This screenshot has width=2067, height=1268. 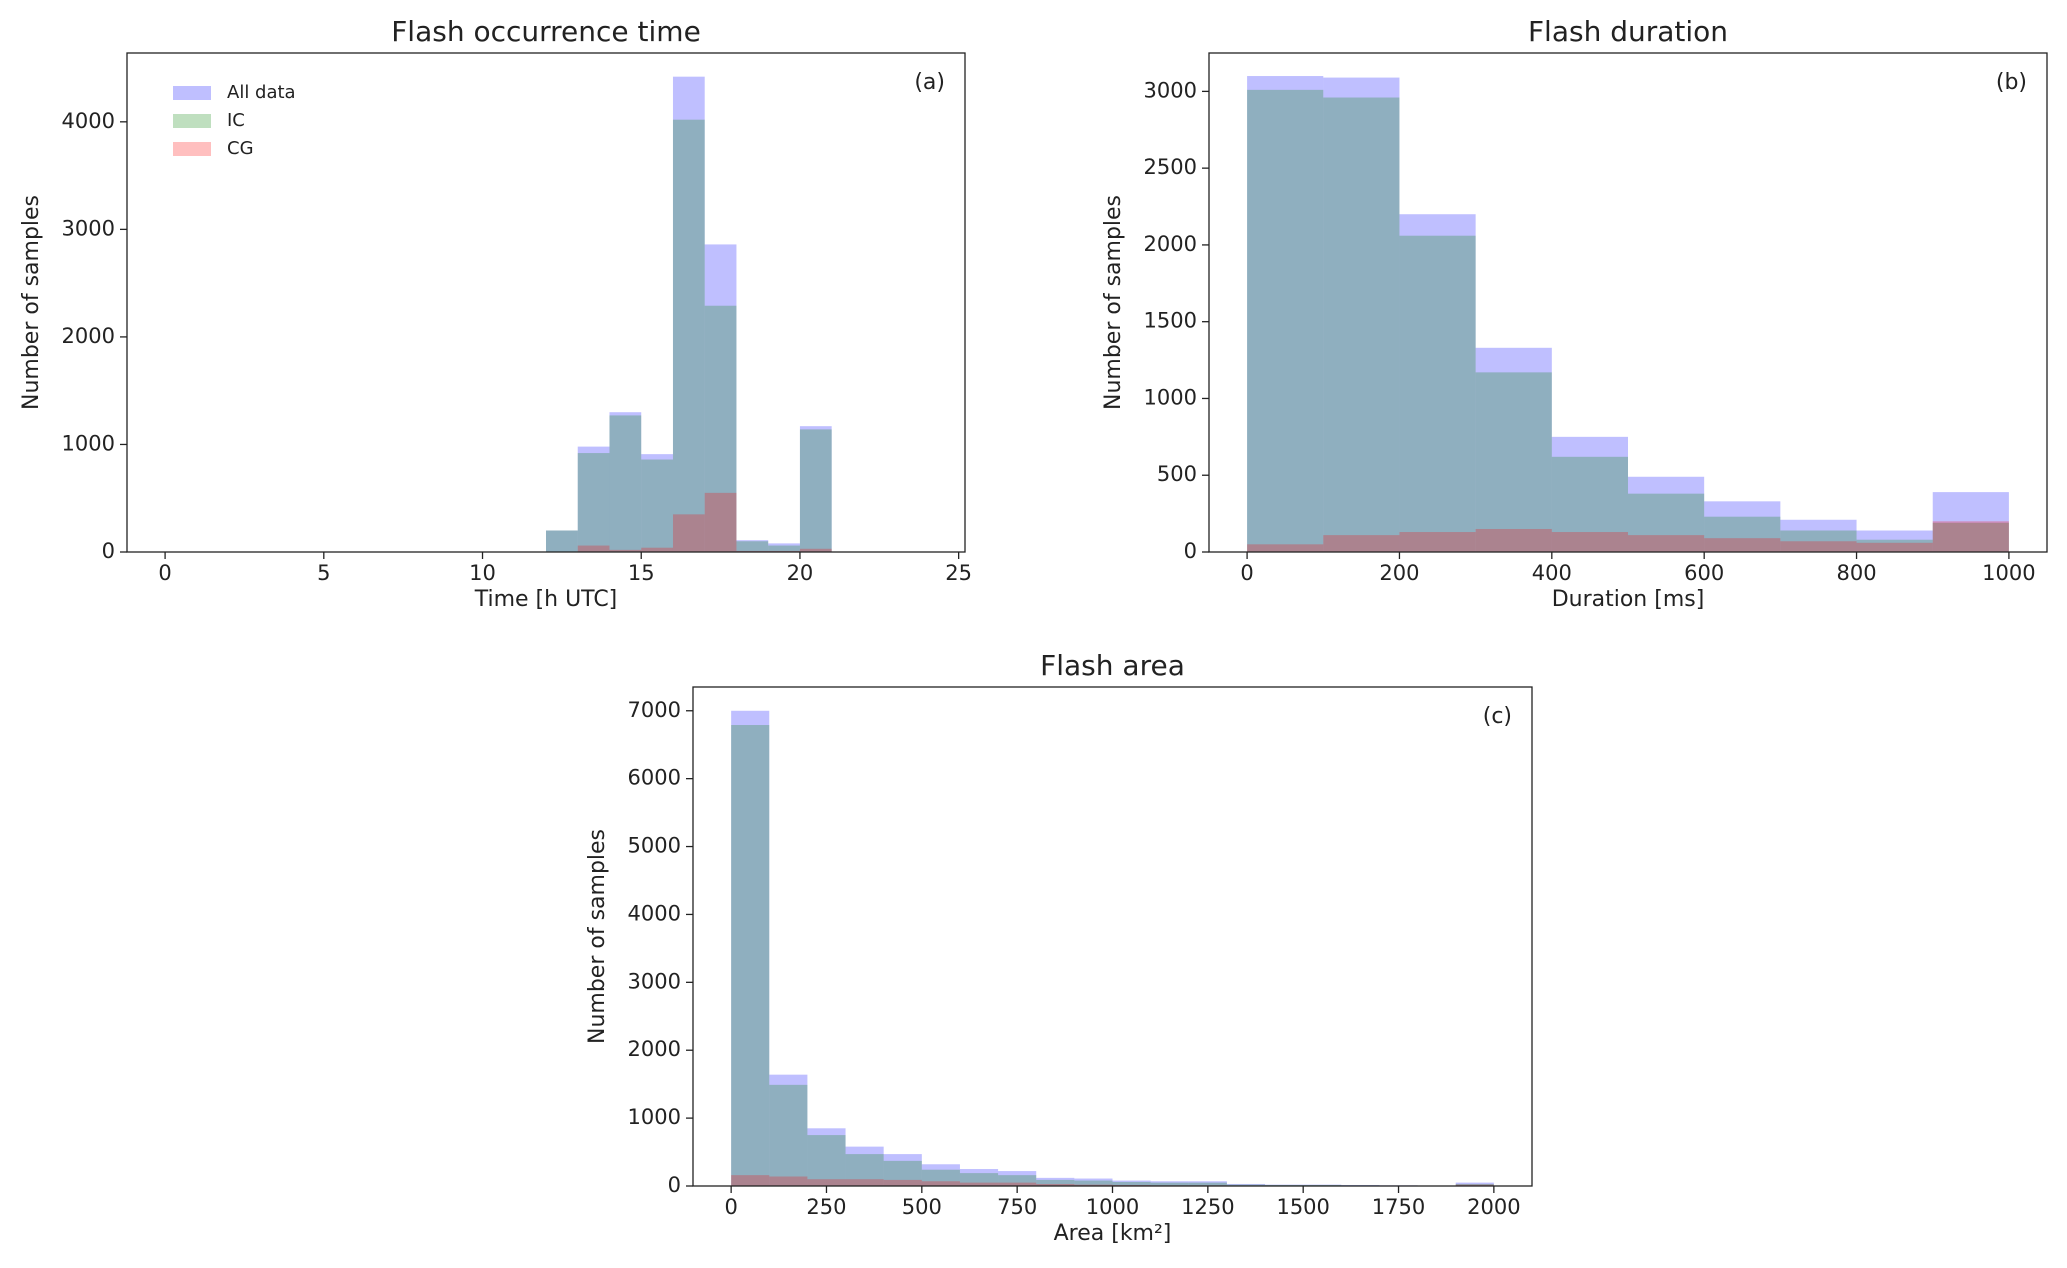 I want to click on x-tick-label: 1500, so click(x=1302, y=1207).